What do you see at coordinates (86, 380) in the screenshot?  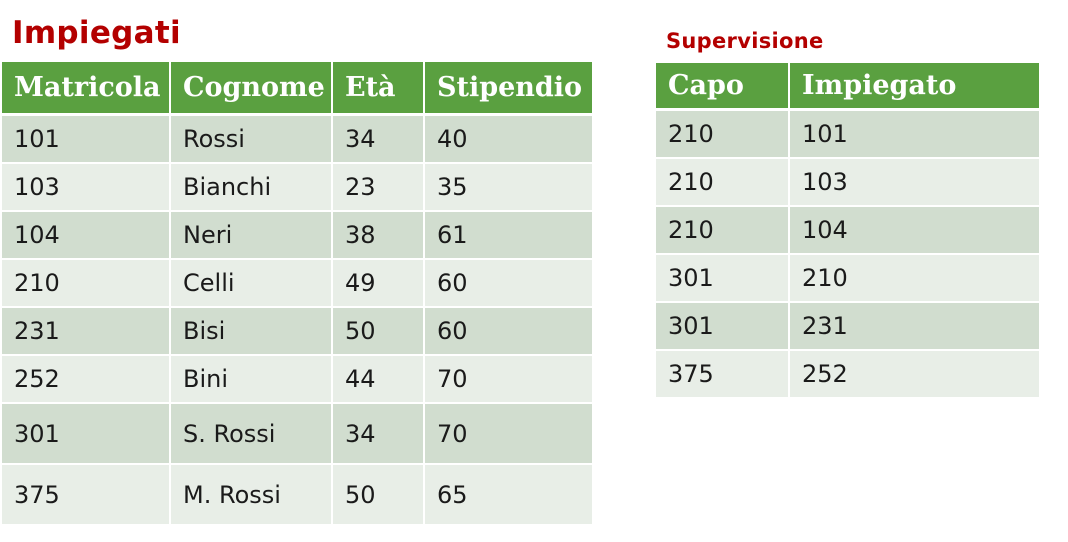 I see `matricola-cell: 252` at bounding box center [86, 380].